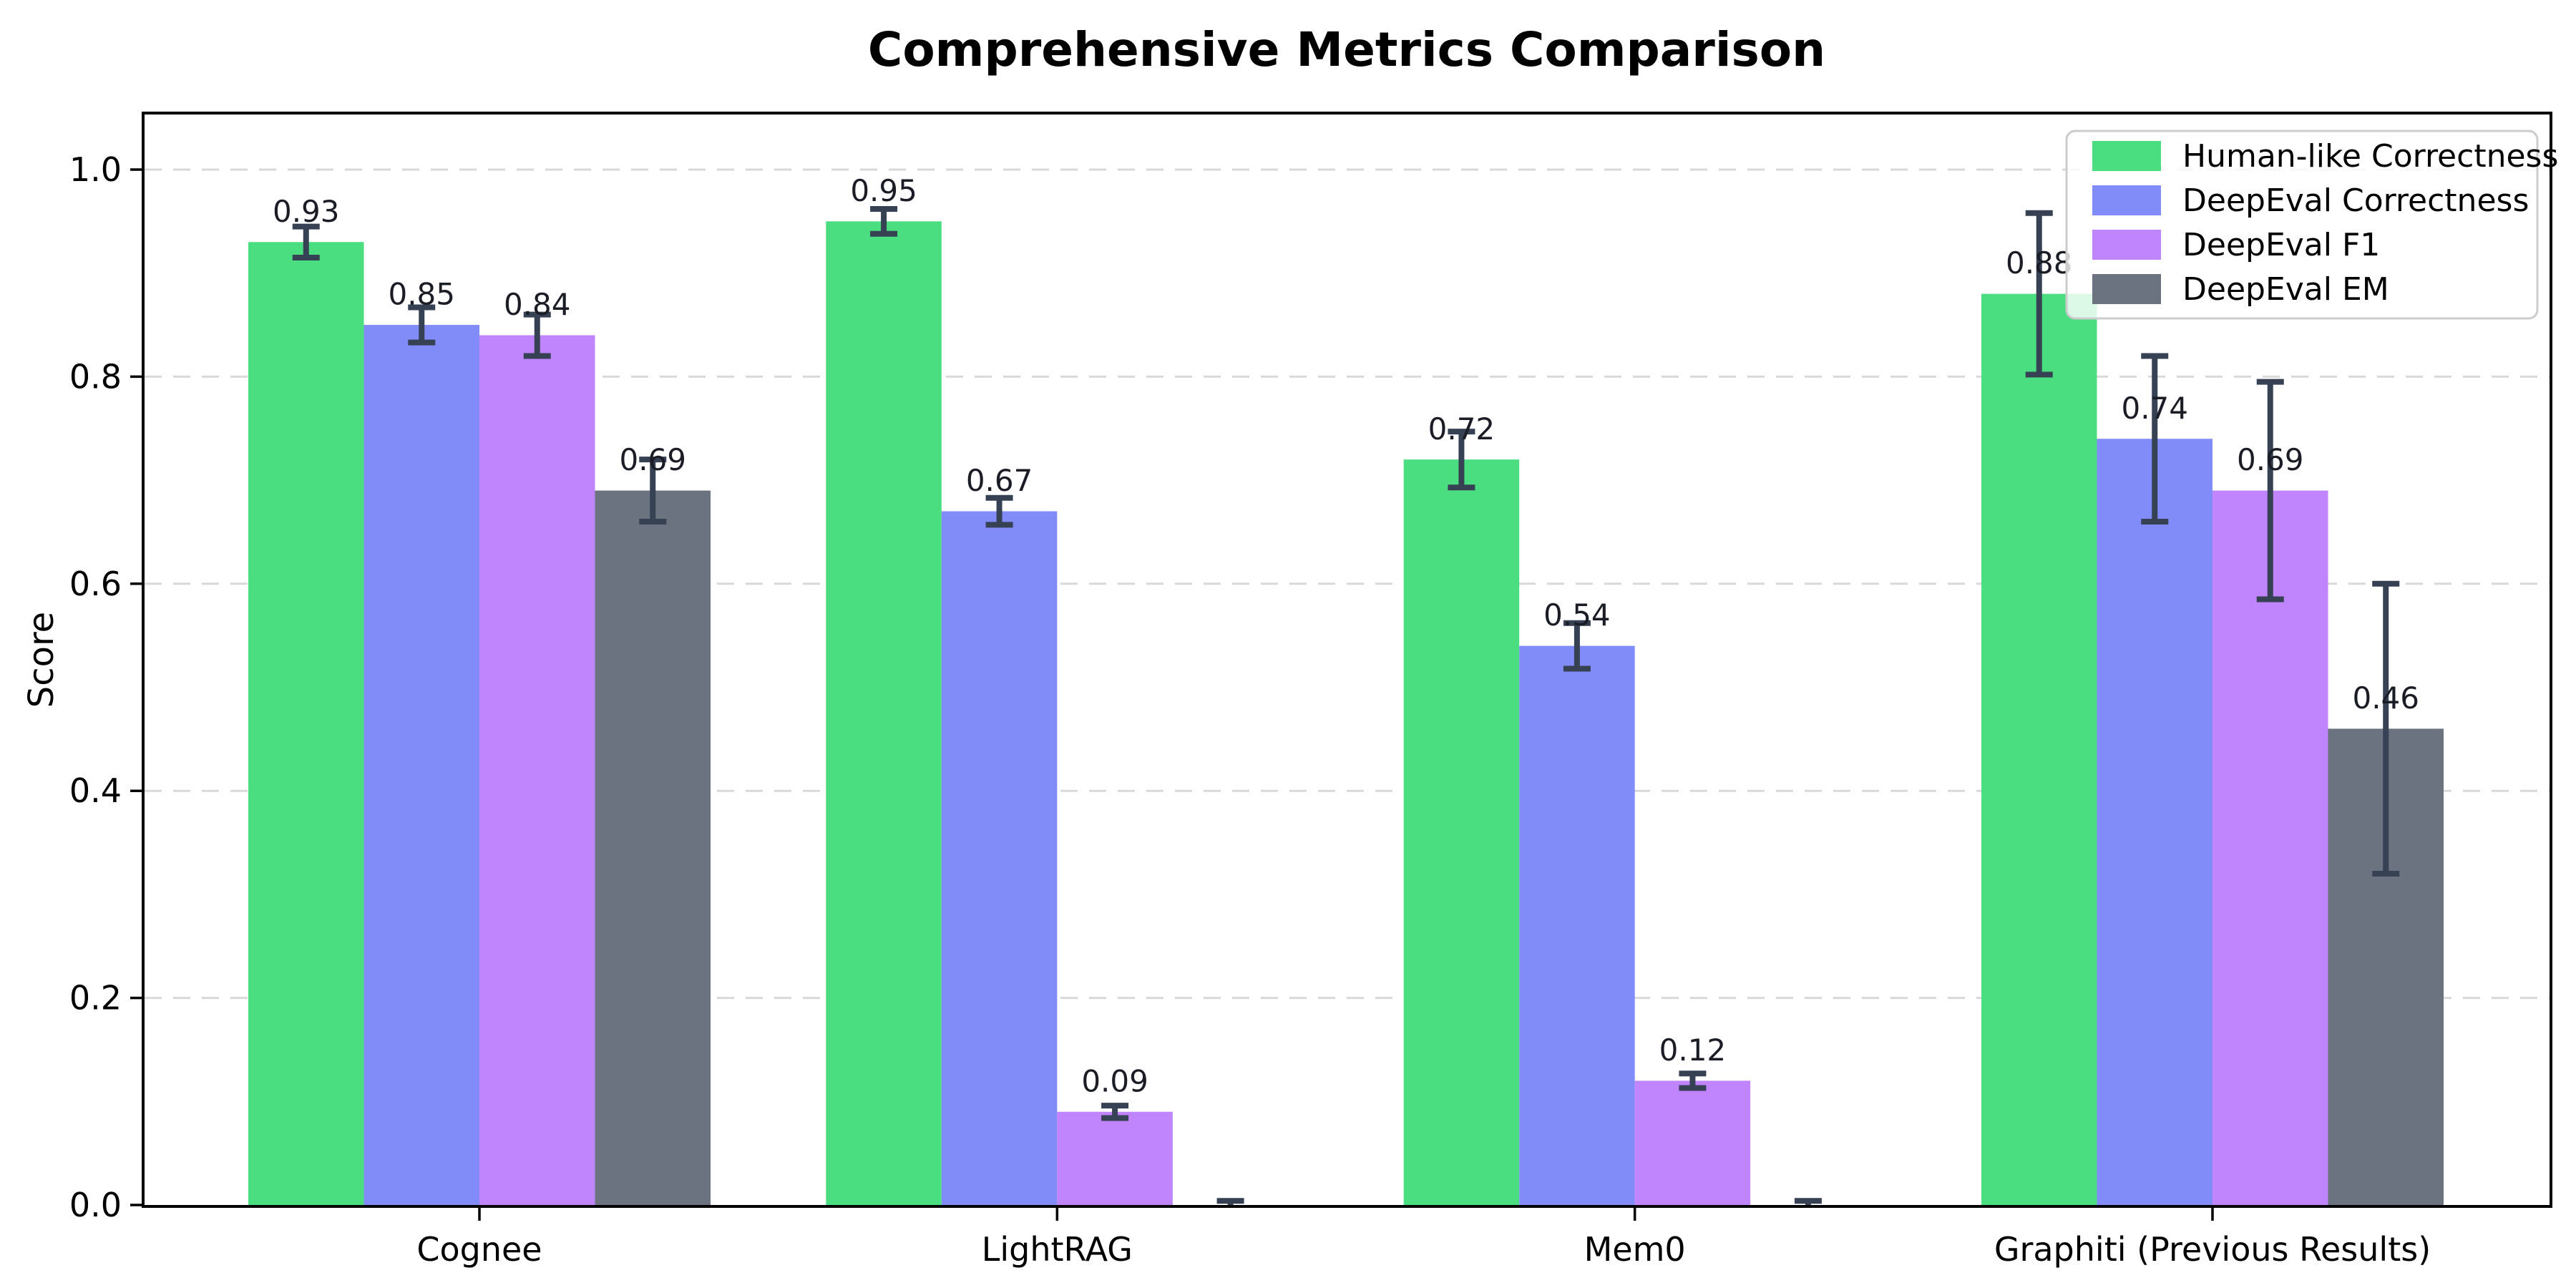  What do you see at coordinates (41, 660) in the screenshot?
I see `y-axis-label: Score` at bounding box center [41, 660].